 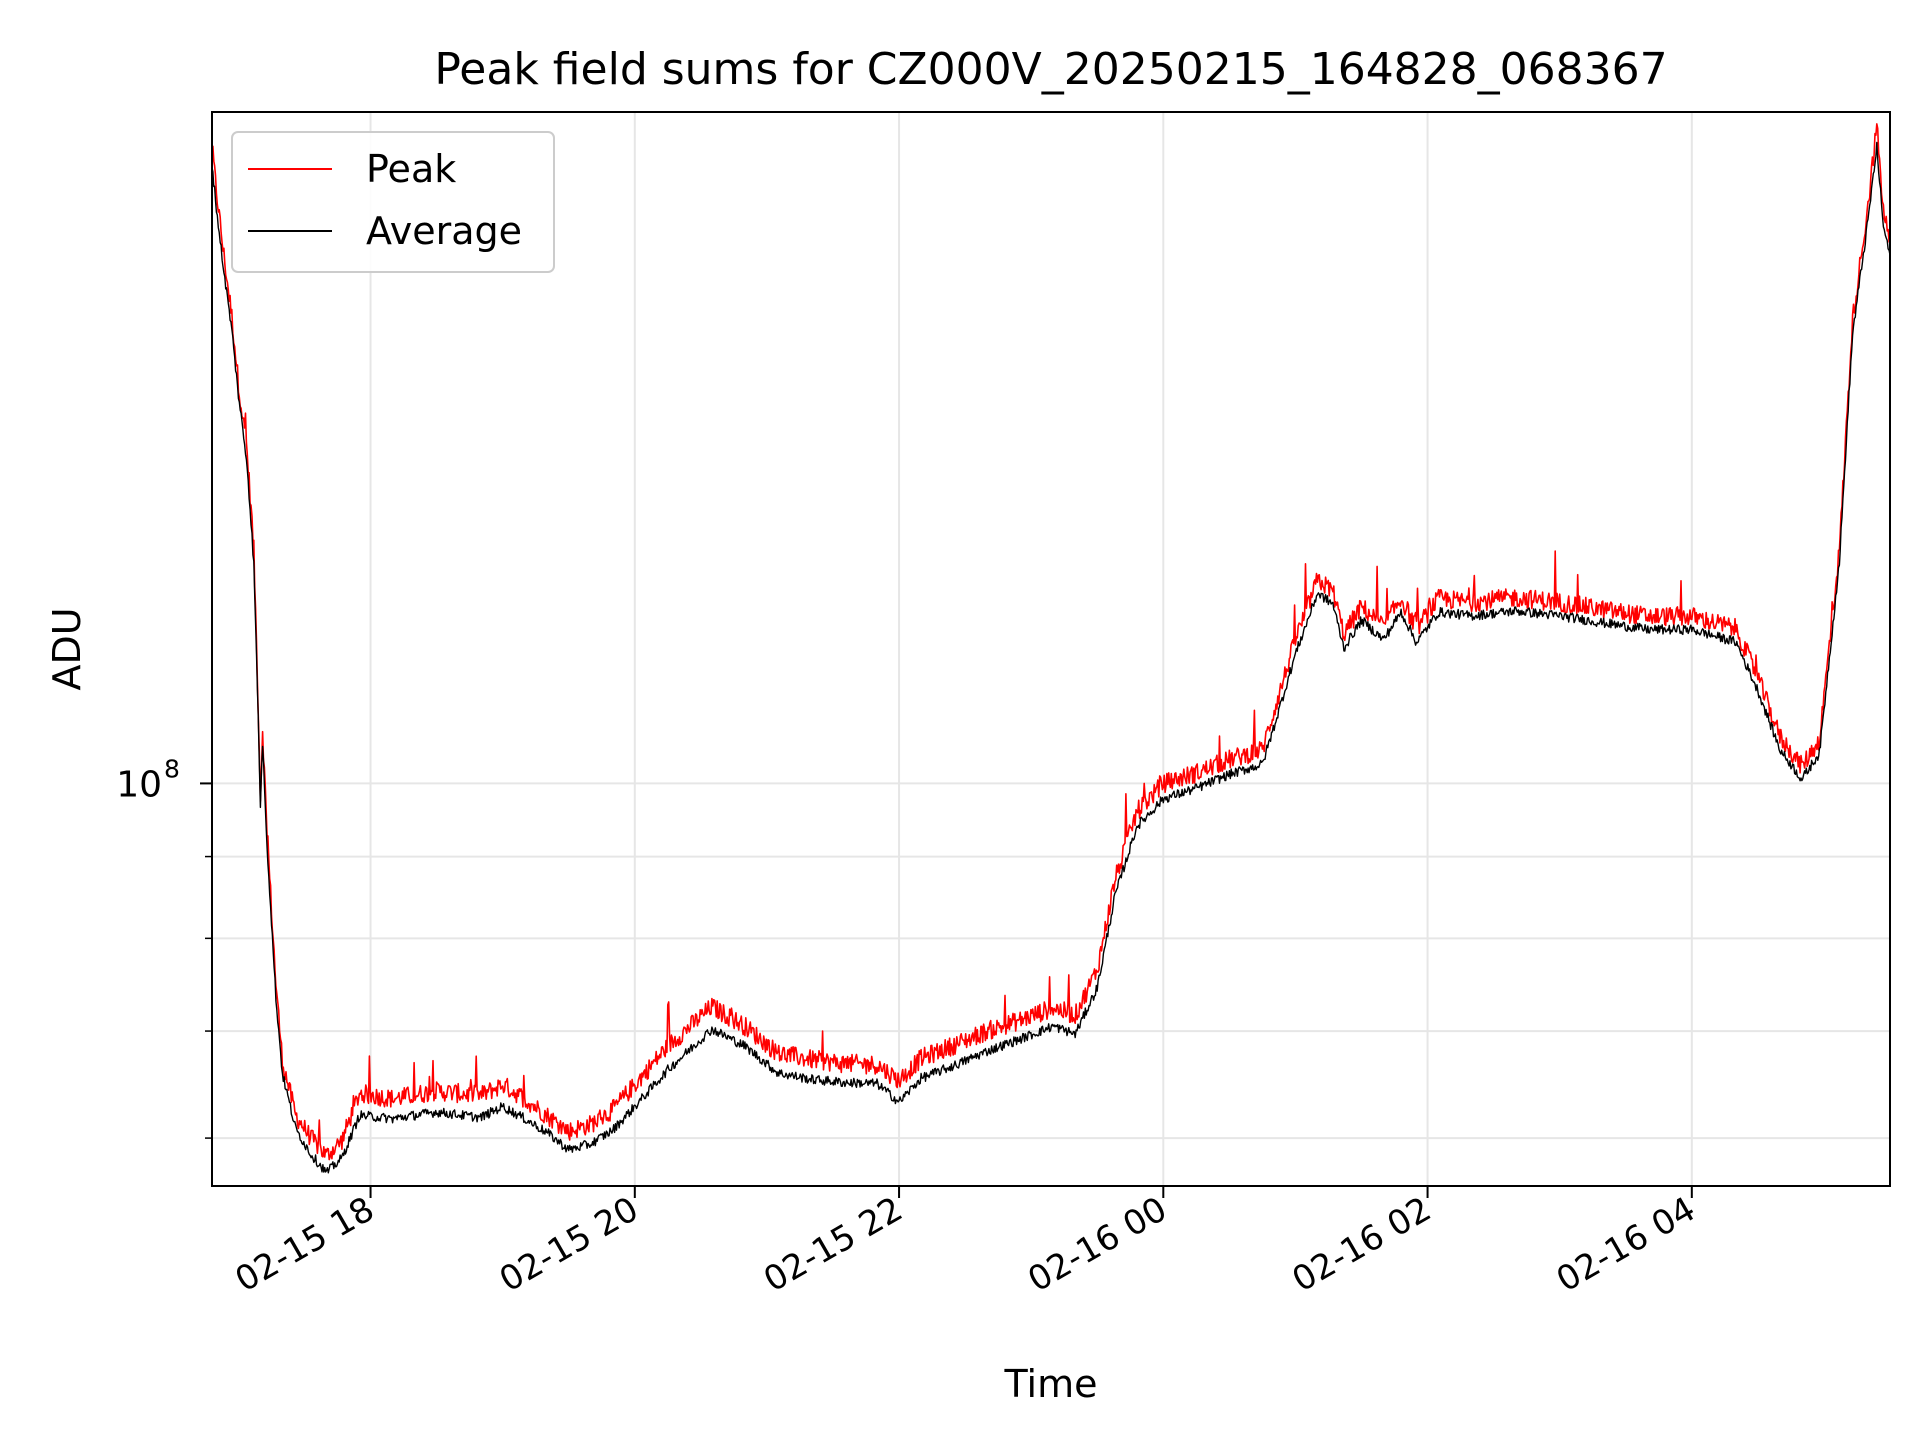 What do you see at coordinates (1051, 1384) in the screenshot?
I see `x-axis-label: Time` at bounding box center [1051, 1384].